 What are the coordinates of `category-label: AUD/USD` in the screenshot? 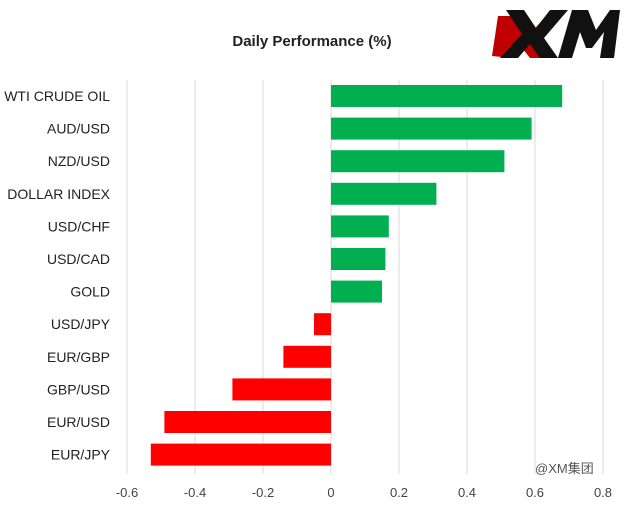 It's located at (78, 129).